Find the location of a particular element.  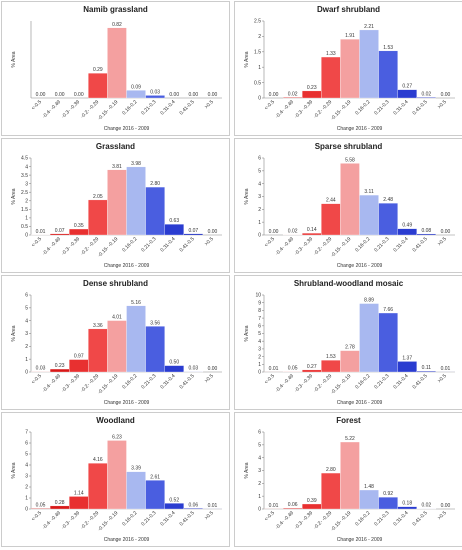

value-label: 0.27 is located at coordinates (312, 367).